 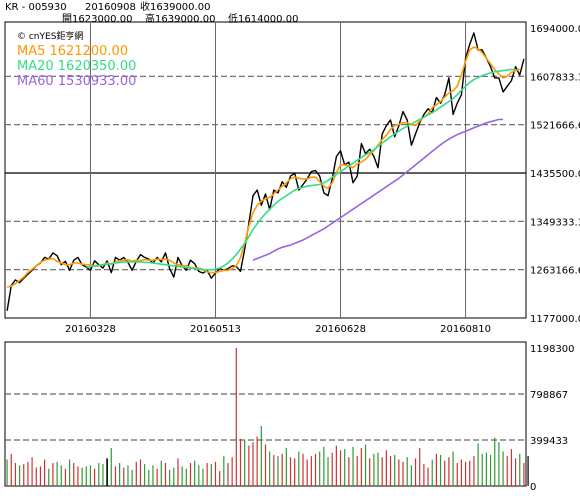 I want to click on legend-ma20: MA20 1620350.00, so click(x=76, y=66).